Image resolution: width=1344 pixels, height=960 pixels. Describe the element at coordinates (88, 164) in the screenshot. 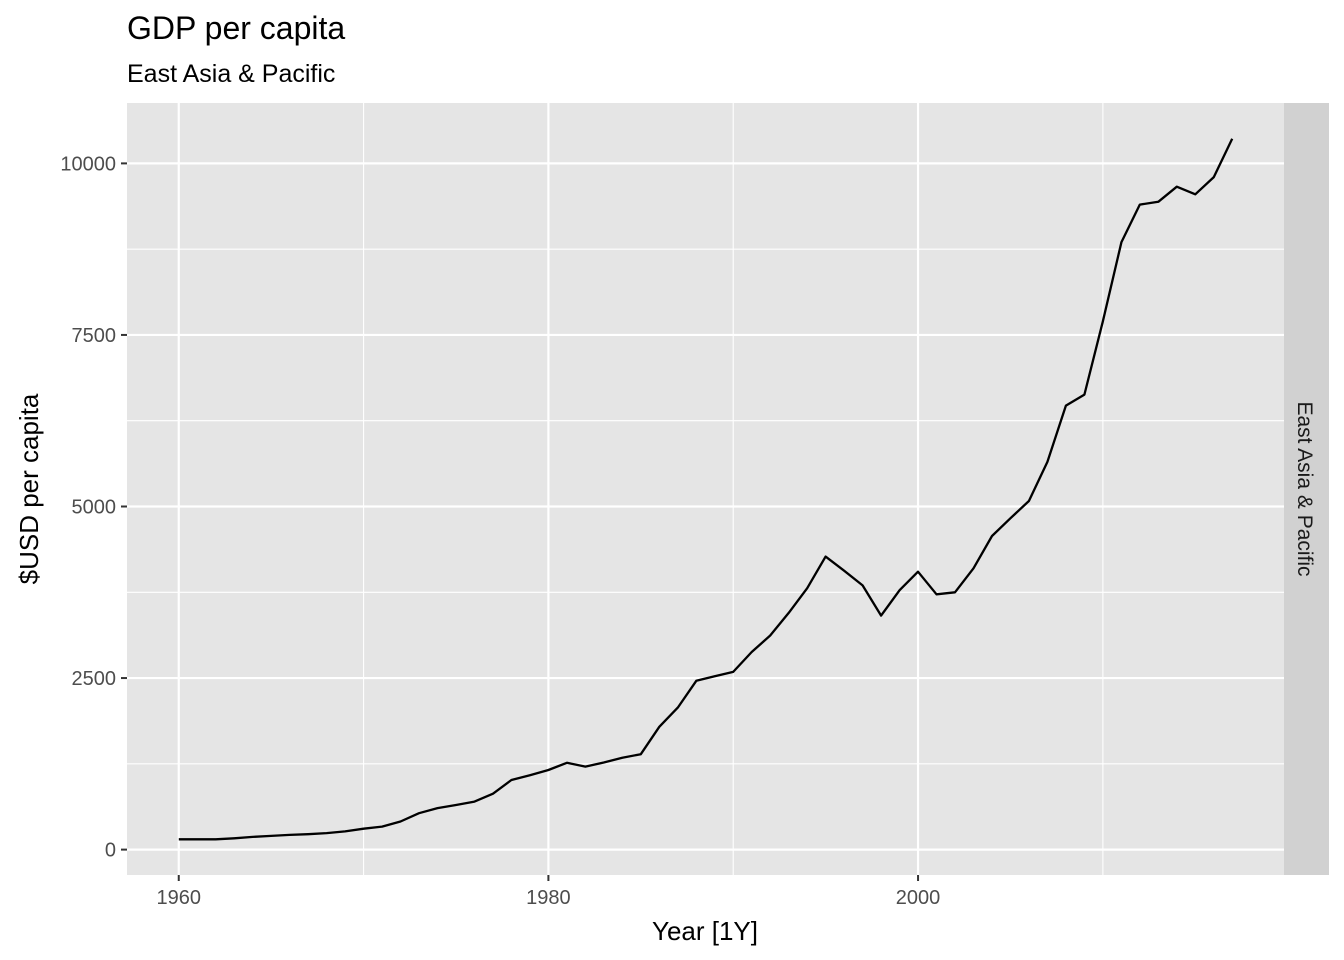

I see `y-tick-label: 10000` at that location.